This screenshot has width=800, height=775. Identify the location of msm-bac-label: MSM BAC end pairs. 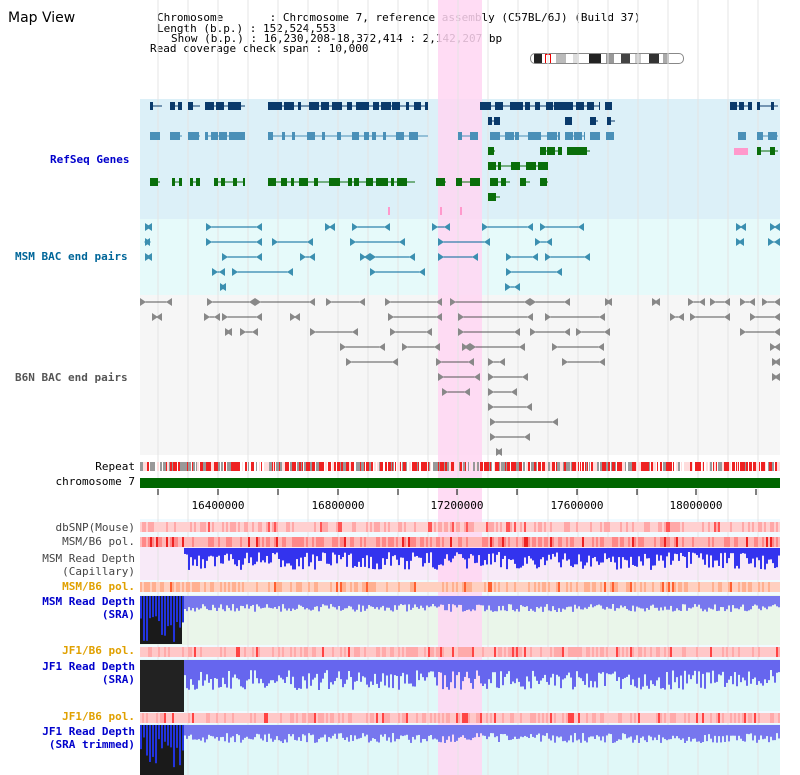
(71, 256).